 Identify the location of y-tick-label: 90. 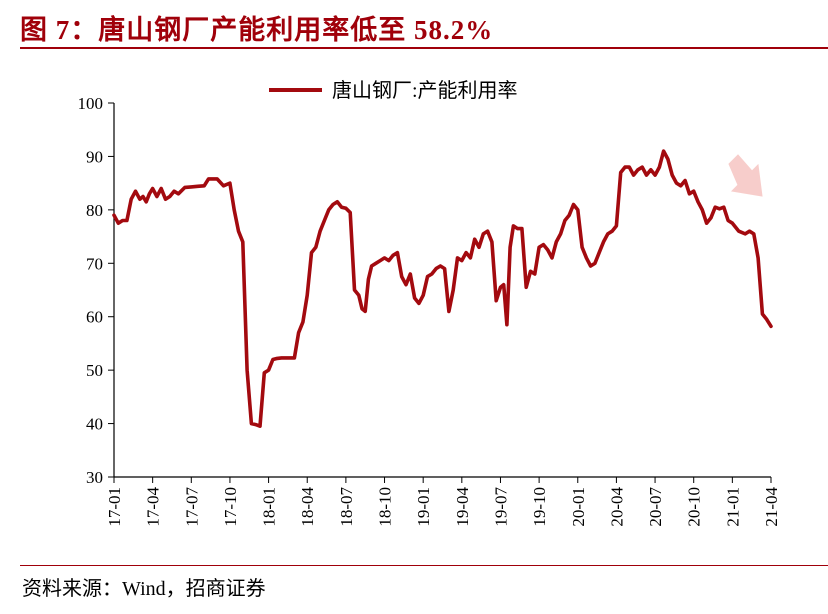
(94, 156).